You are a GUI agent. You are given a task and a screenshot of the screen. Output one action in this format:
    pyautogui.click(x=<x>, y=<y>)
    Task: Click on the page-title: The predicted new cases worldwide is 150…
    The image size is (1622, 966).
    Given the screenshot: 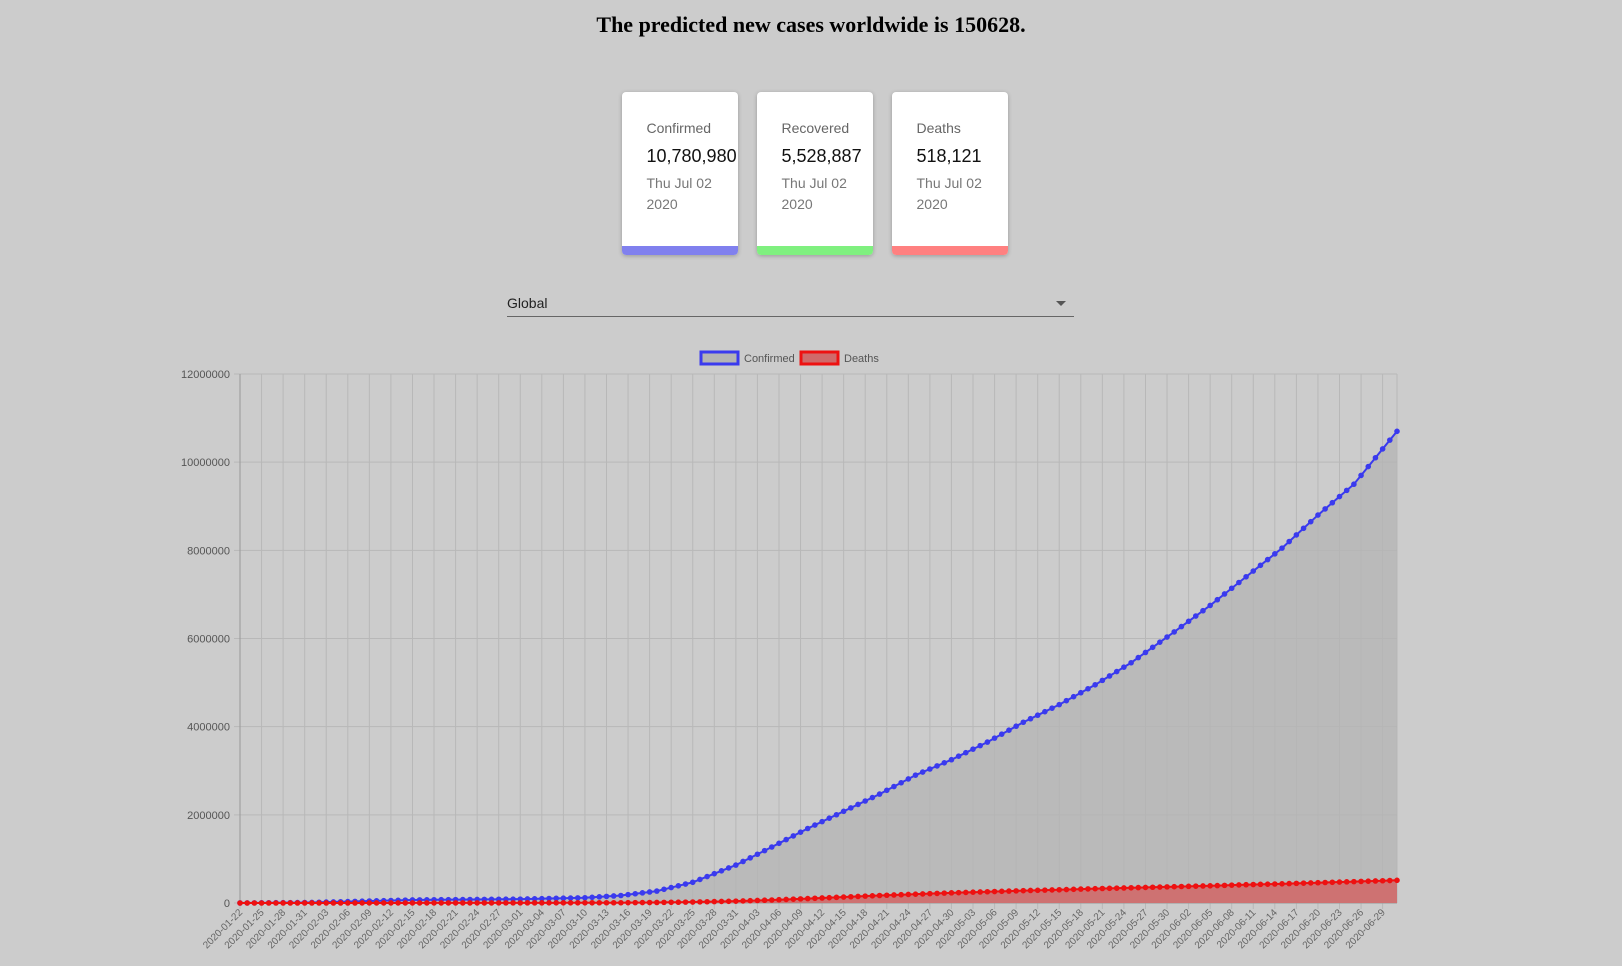 What is the action you would take?
    pyautogui.click(x=811, y=24)
    